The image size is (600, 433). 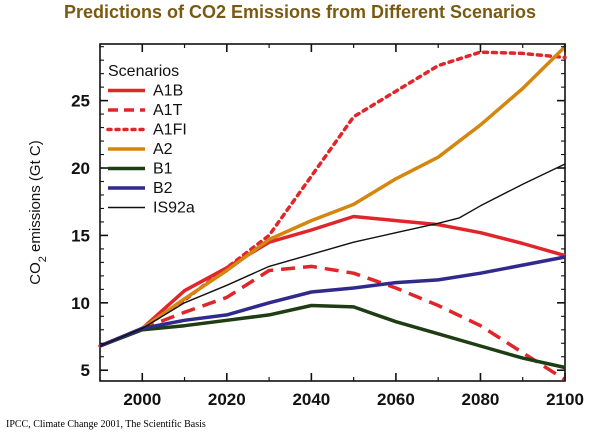 I want to click on y-axis-label: CO2 emissions (Gt C), so click(x=38, y=212).